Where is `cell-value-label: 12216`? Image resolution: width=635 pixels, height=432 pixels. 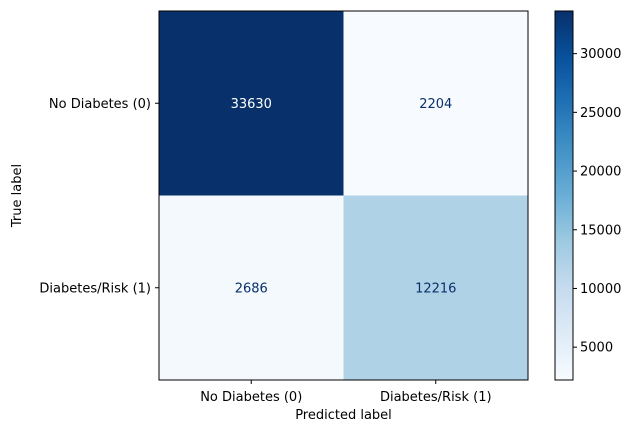 cell-value-label: 12216 is located at coordinates (435, 288).